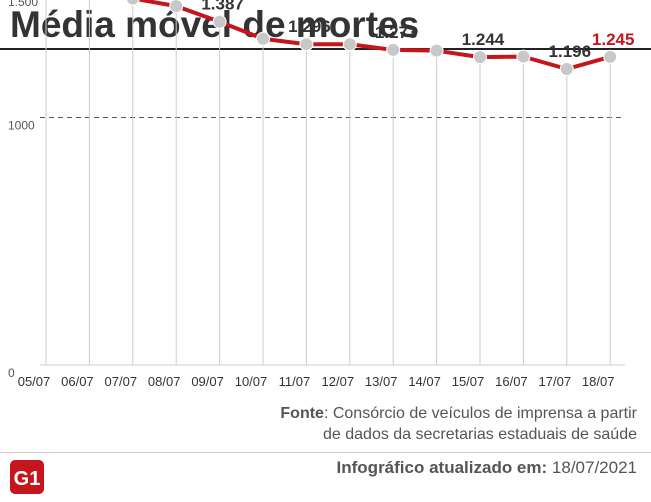  Describe the element at coordinates (325, 49) in the screenshot. I see `title-divider` at that location.